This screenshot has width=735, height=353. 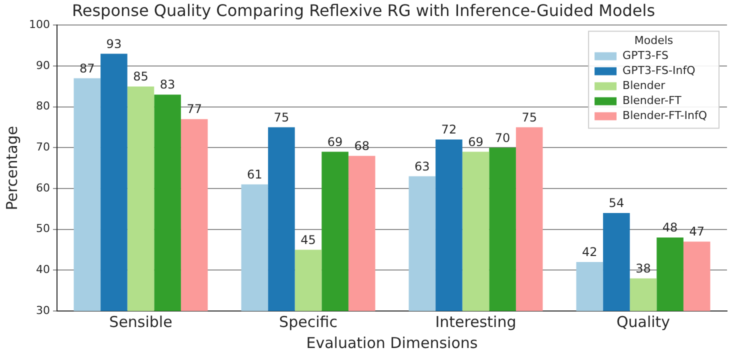 What do you see at coordinates (140, 321) in the screenshot?
I see `x-tick-label: Sensible` at bounding box center [140, 321].